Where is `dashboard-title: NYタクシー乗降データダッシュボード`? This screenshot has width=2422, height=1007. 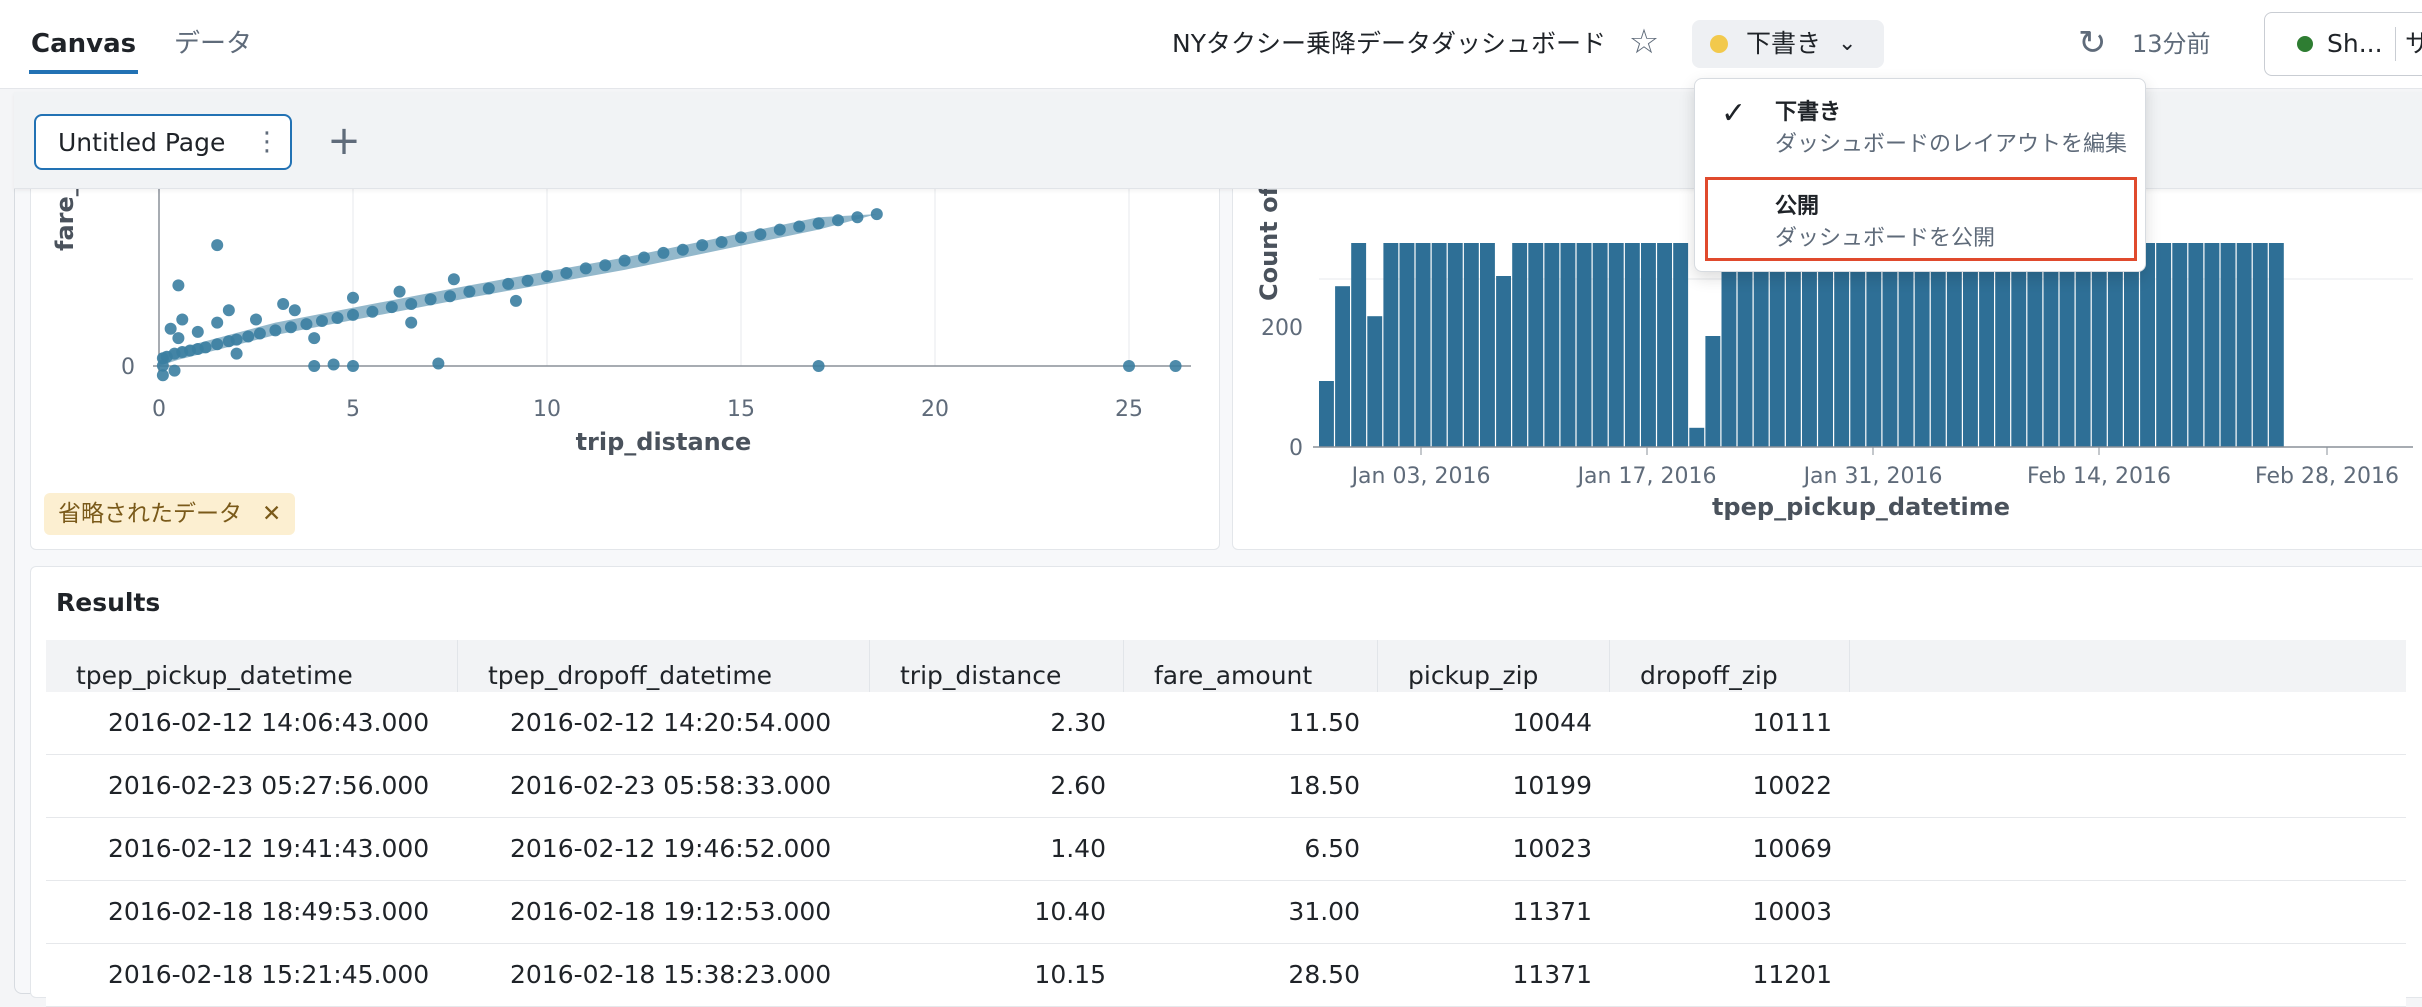 dashboard-title: NYタクシー乗降データダッシュボード is located at coordinates (1389, 43).